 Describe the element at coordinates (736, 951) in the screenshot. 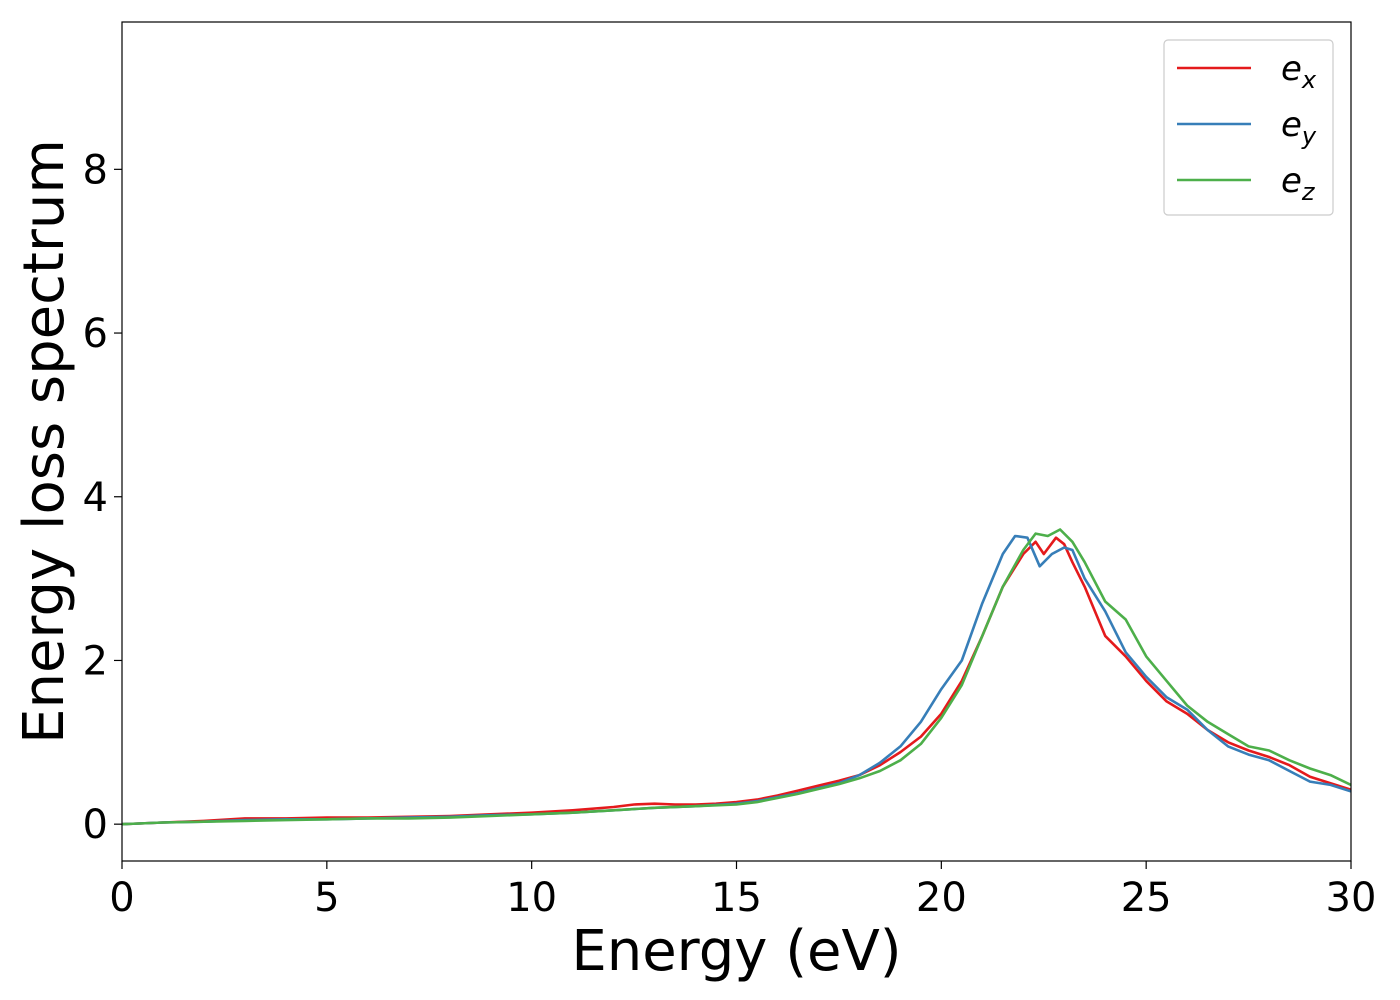

I see `x-axis-label: Energy (eV)` at that location.